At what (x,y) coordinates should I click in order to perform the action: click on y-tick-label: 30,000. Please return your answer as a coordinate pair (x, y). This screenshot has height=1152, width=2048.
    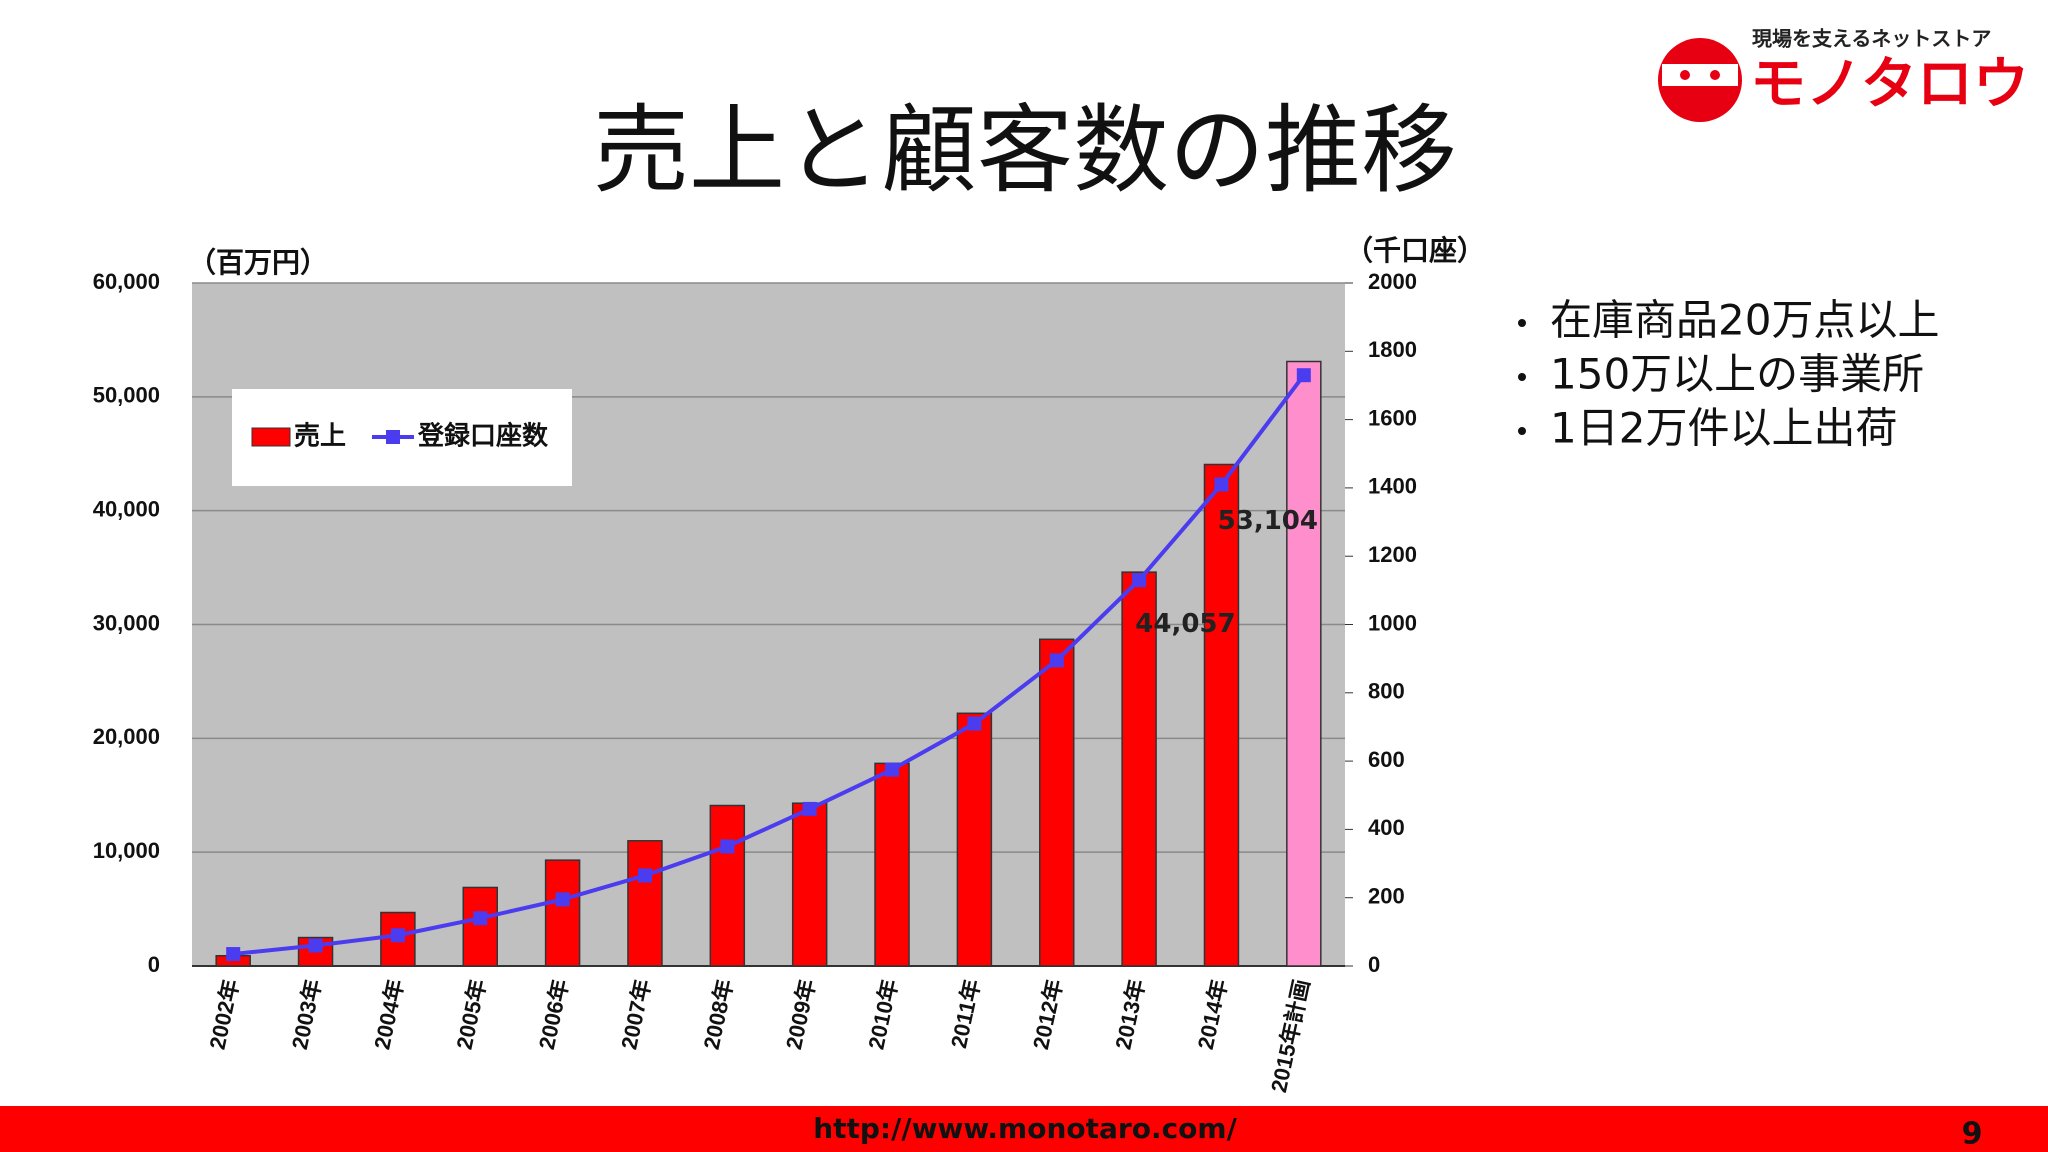
    Looking at the image, I should click on (126, 622).